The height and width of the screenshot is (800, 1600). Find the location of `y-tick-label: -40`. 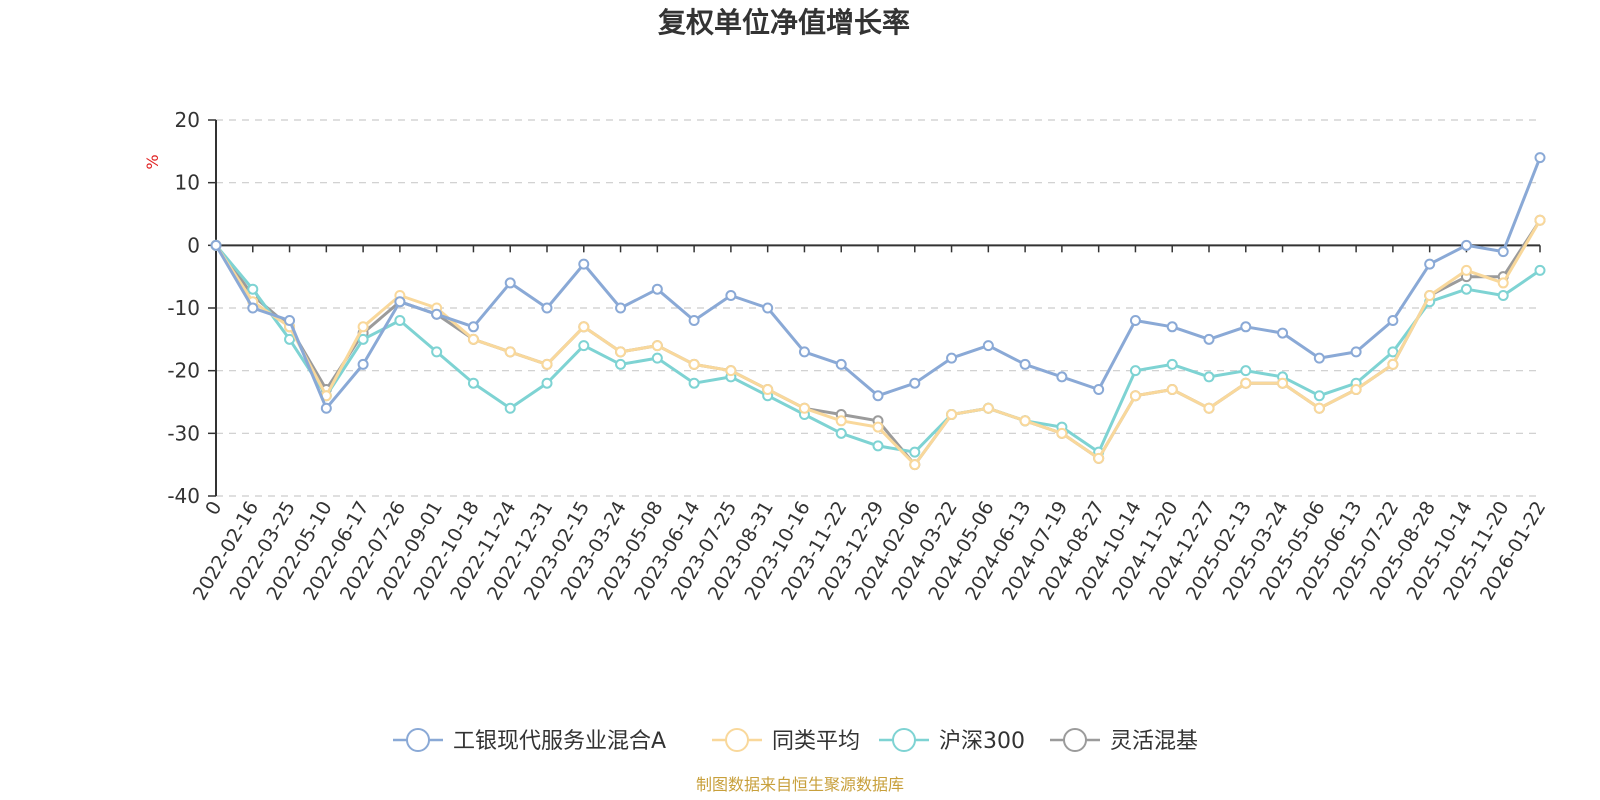

y-tick-label: -40 is located at coordinates (183, 496).